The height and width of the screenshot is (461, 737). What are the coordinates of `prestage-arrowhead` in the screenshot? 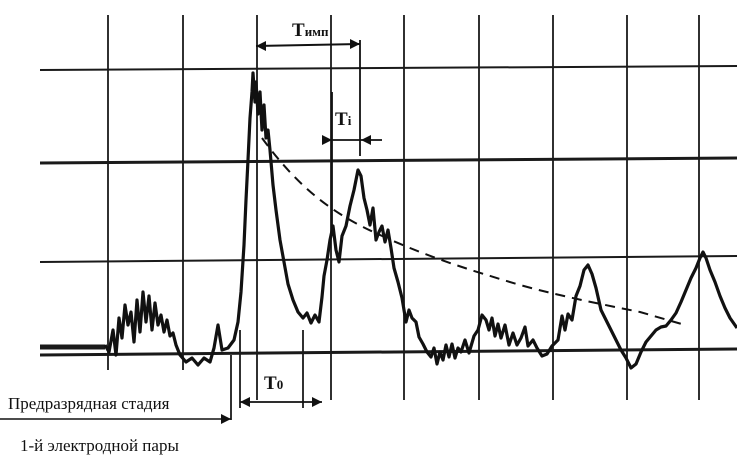 It's located at (226, 419).